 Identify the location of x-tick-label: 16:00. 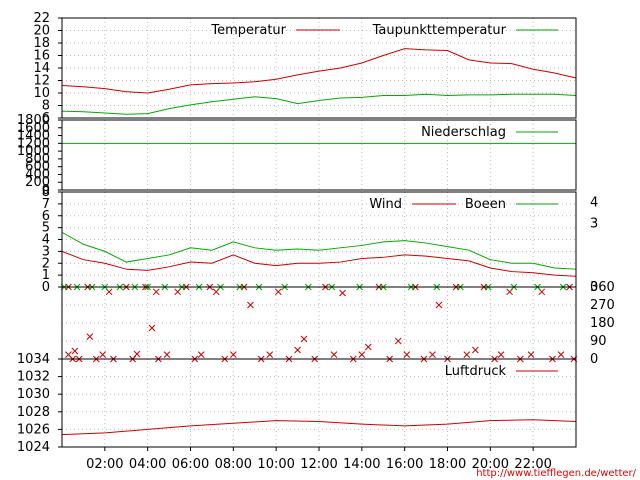
(404, 464).